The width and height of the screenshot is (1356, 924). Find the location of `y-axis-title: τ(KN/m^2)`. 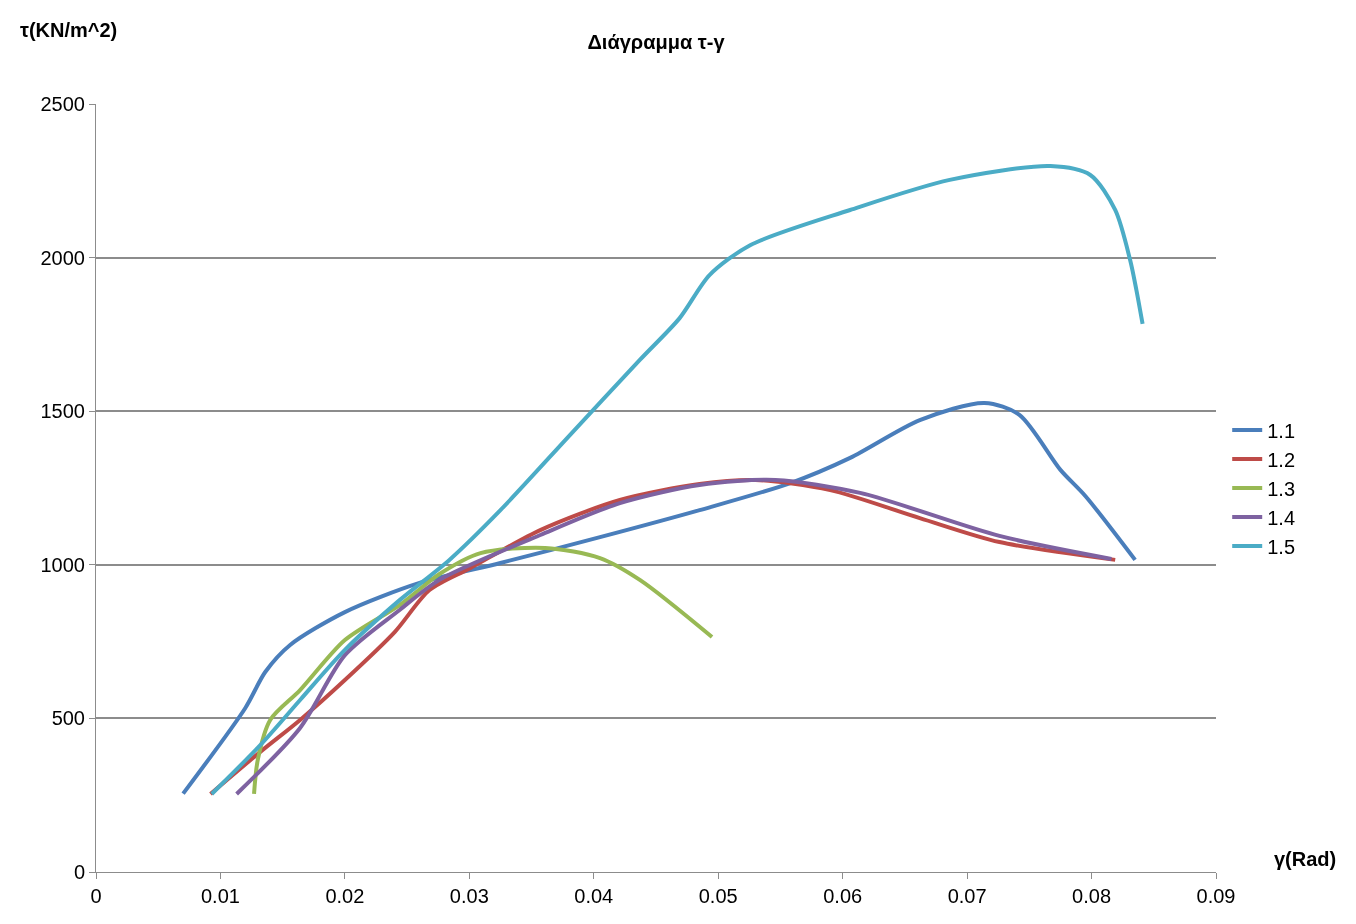

y-axis-title: τ(KN/m^2) is located at coordinates (69, 30).